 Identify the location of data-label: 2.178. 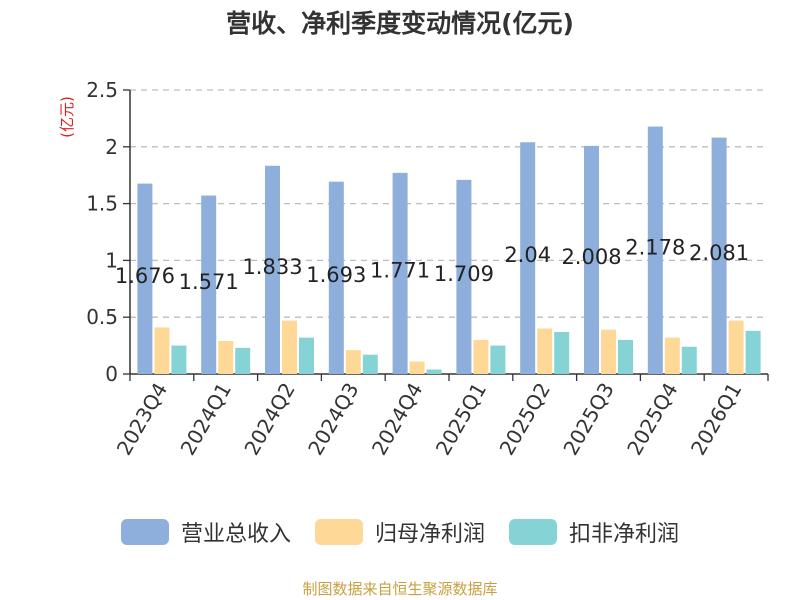
(655, 247).